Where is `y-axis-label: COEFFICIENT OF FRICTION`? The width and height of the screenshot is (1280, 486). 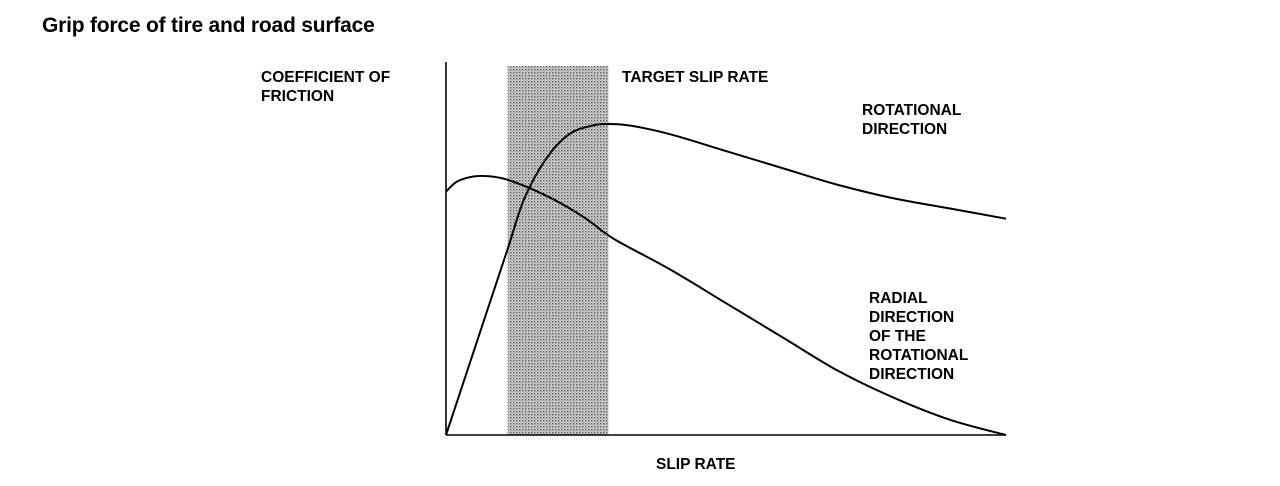 y-axis-label: COEFFICIENT OF FRICTION is located at coordinates (325, 87).